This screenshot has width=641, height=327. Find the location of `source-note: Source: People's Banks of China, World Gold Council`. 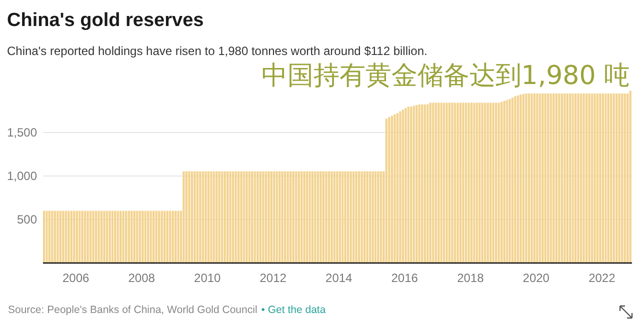

source-note: Source: People's Banks of China, World Gold Council is located at coordinates (133, 310).